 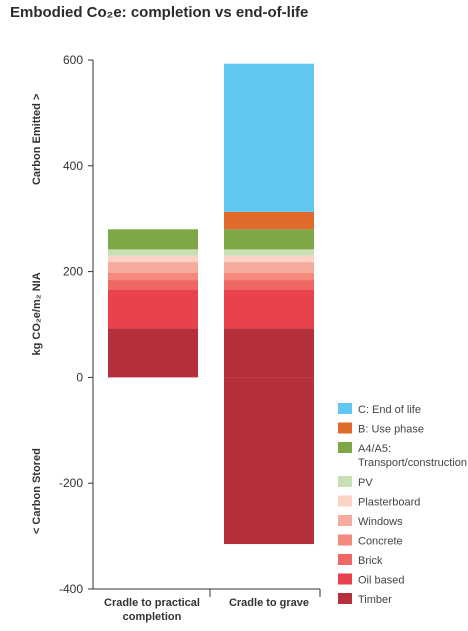 What do you see at coordinates (391, 430) in the screenshot?
I see `legend-label: B: Use phase` at bounding box center [391, 430].